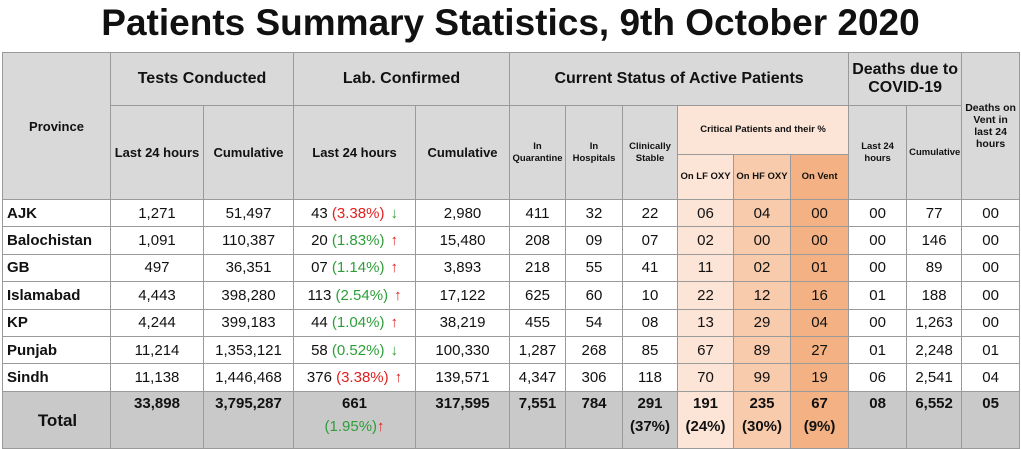 Image resolution: width=1021 pixels, height=449 pixels. I want to click on percent: (9%), so click(819, 426).